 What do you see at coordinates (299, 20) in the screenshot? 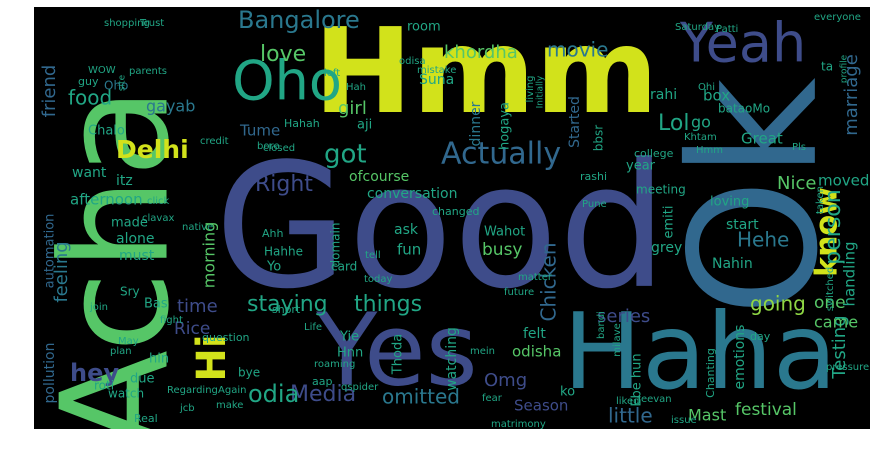
I see `word-10: Bangalore` at bounding box center [299, 20].